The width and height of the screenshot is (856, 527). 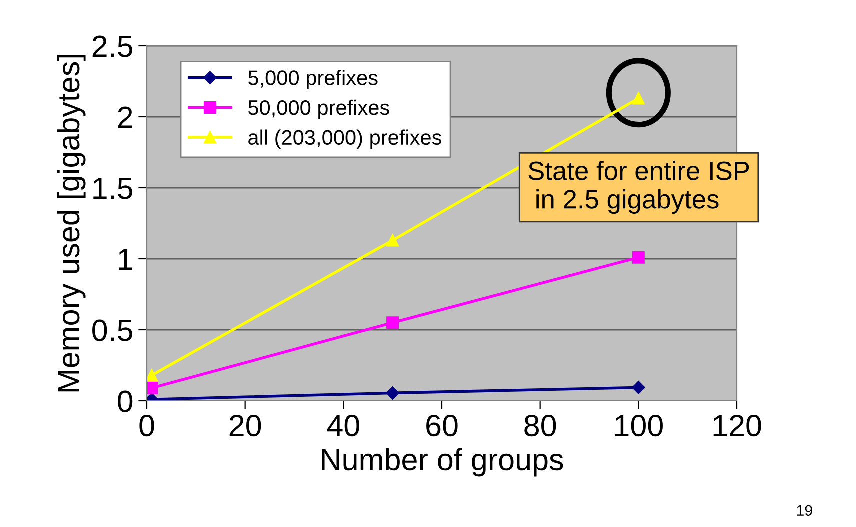 I want to click on x-axis-title: Number of groups, so click(x=443, y=462).